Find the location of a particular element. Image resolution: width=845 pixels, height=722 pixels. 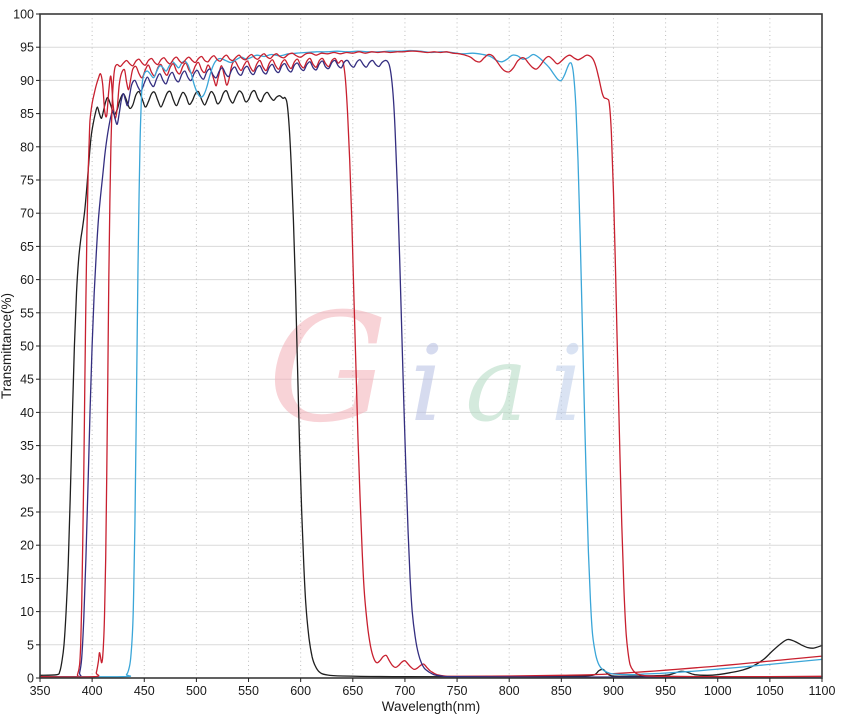

x-tick-label: 1100 is located at coordinates (822, 691).